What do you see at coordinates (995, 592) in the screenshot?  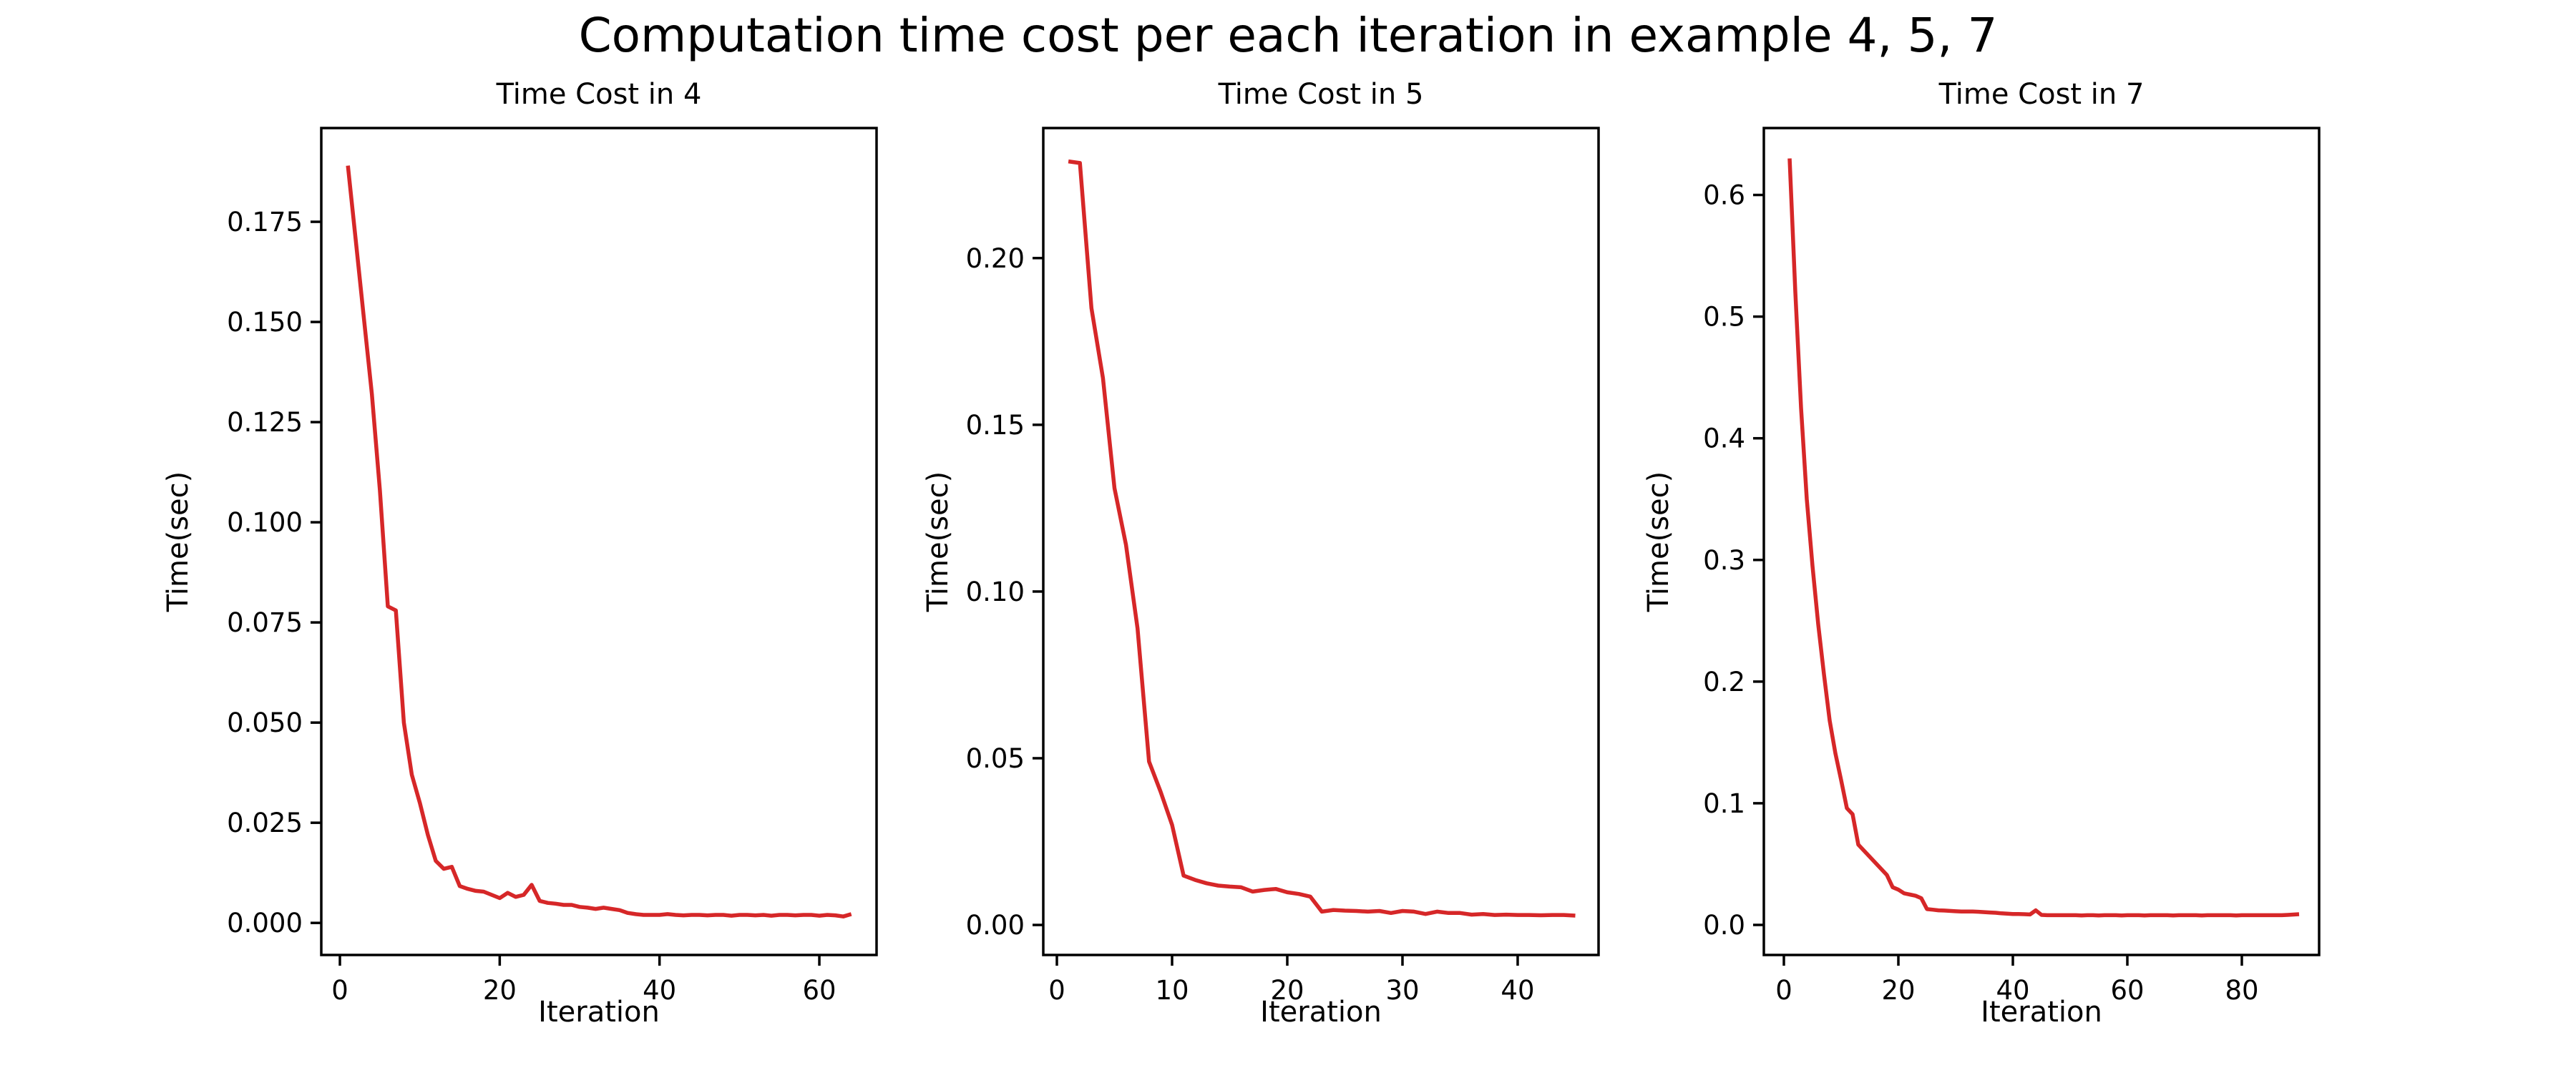 I see `svg-text: 0.10` at bounding box center [995, 592].